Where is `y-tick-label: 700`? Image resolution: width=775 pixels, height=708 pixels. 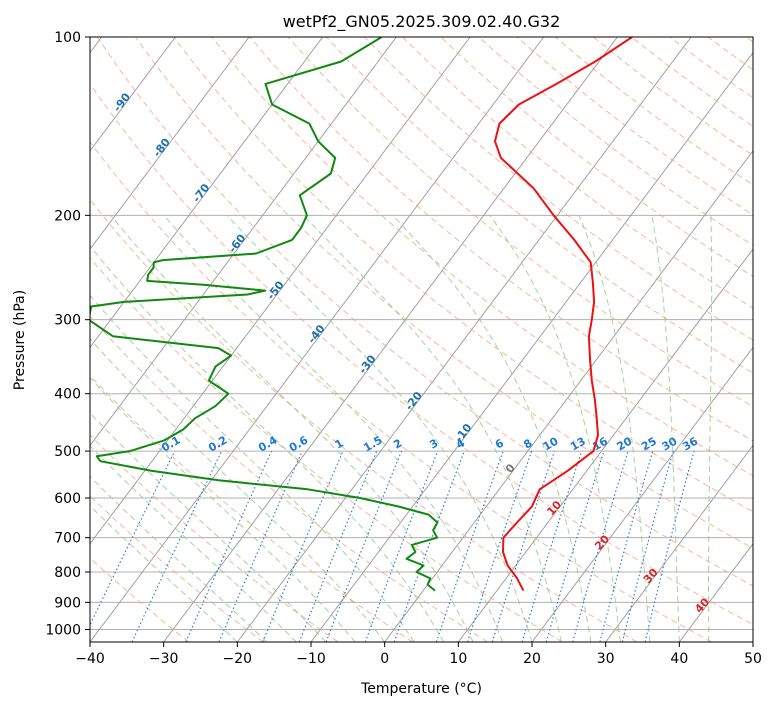 y-tick-label: 700 is located at coordinates (67, 539).